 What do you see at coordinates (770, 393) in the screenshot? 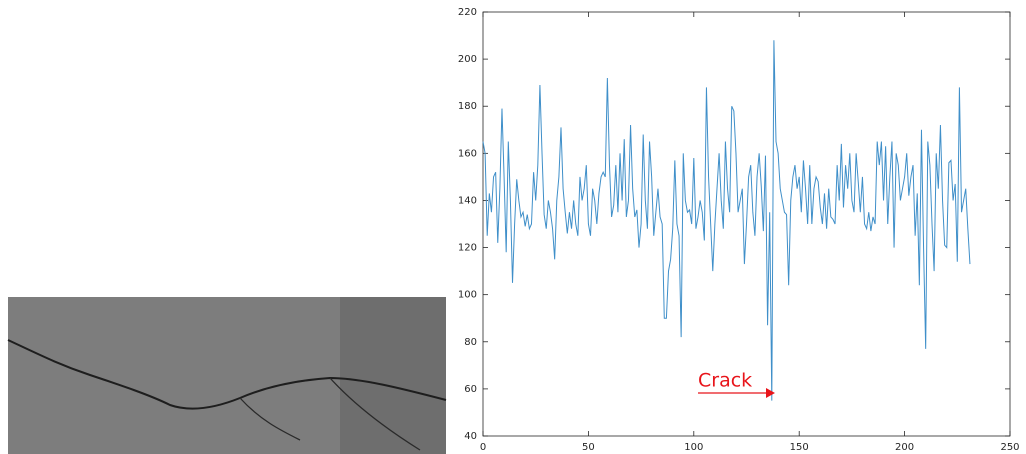
I see `arrow-head` at bounding box center [770, 393].